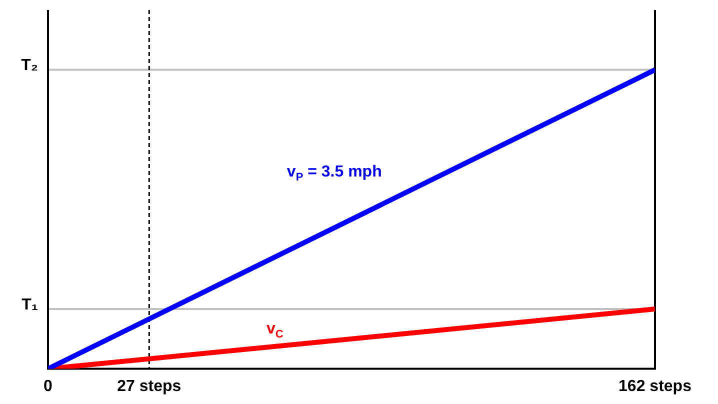 This screenshot has height=404, width=718. Describe the element at coordinates (30, 305) in the screenshot. I see `ref-line-label: T₁` at that location.